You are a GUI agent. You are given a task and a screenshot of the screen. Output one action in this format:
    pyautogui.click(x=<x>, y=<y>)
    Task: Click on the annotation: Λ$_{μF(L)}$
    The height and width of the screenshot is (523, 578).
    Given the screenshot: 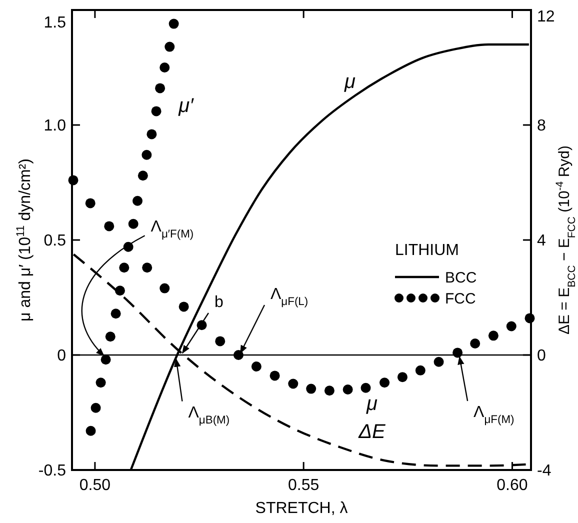 What is the action you would take?
    pyautogui.click(x=289, y=297)
    